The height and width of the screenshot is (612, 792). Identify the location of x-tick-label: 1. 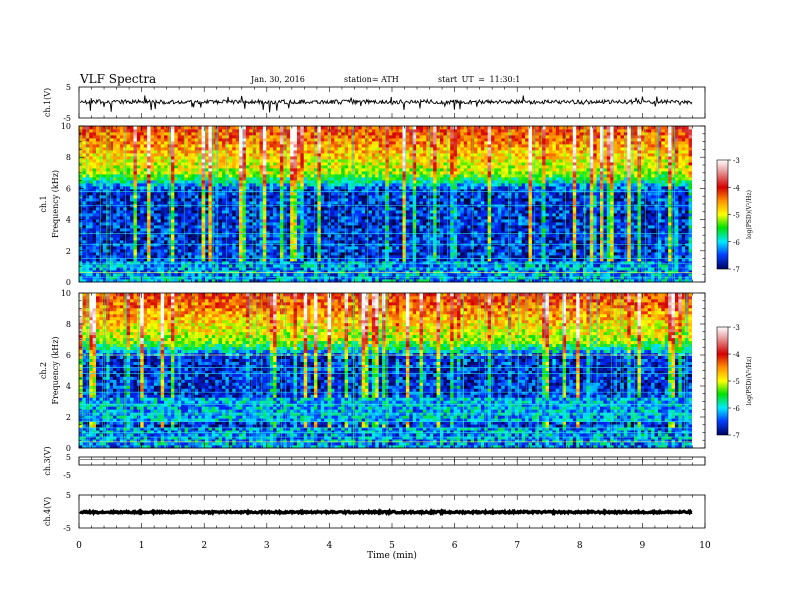
(142, 546).